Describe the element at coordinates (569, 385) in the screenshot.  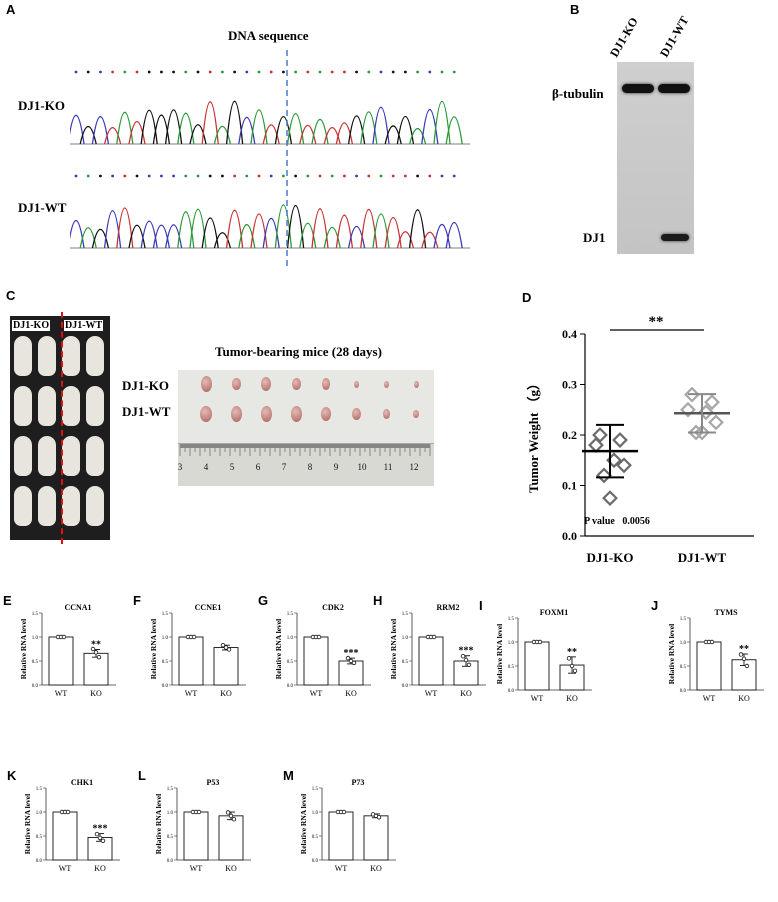
I see `y-tick-label: 0.3` at that location.